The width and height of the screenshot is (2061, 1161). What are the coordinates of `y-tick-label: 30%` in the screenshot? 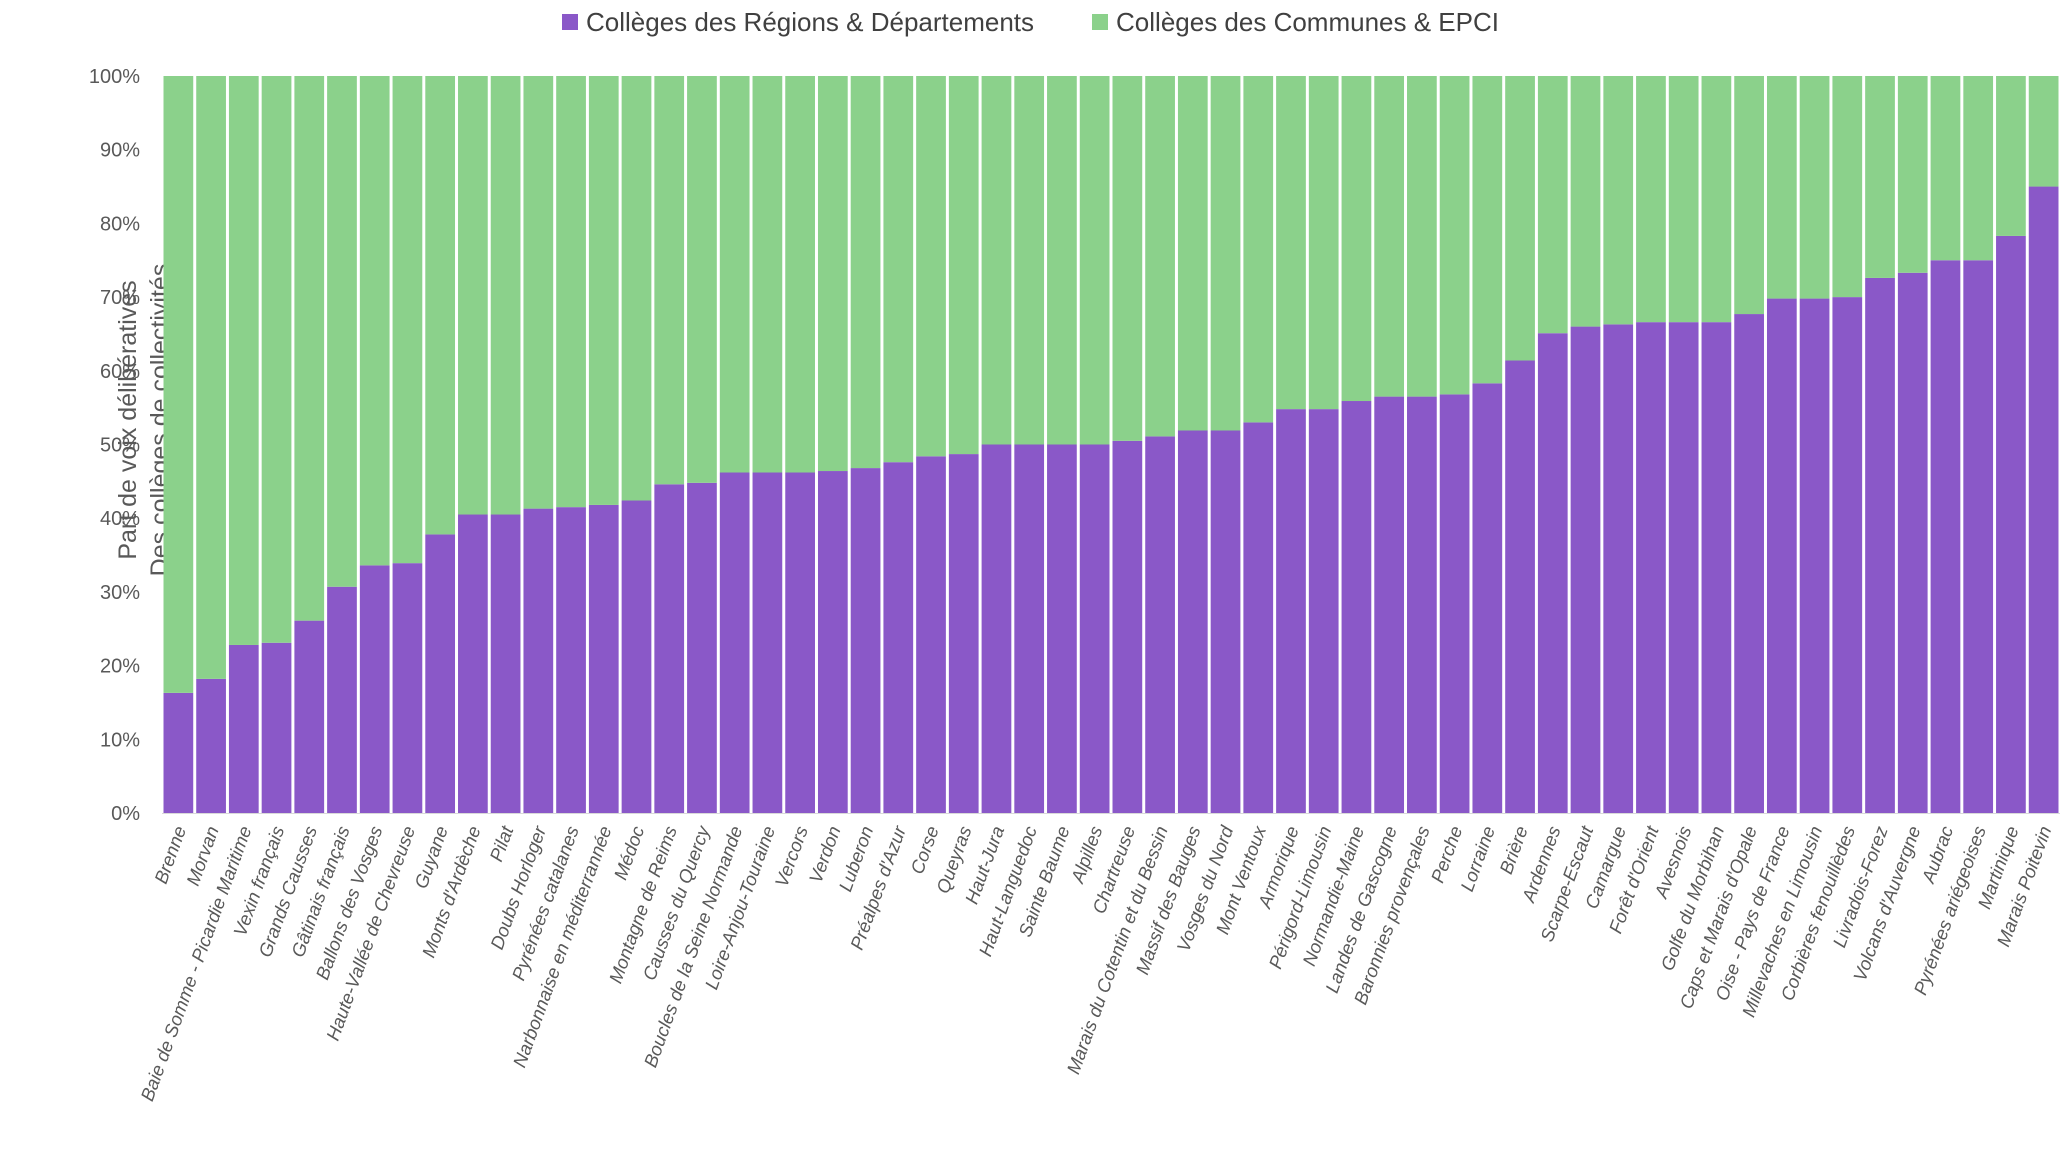 It's located at (120, 593).